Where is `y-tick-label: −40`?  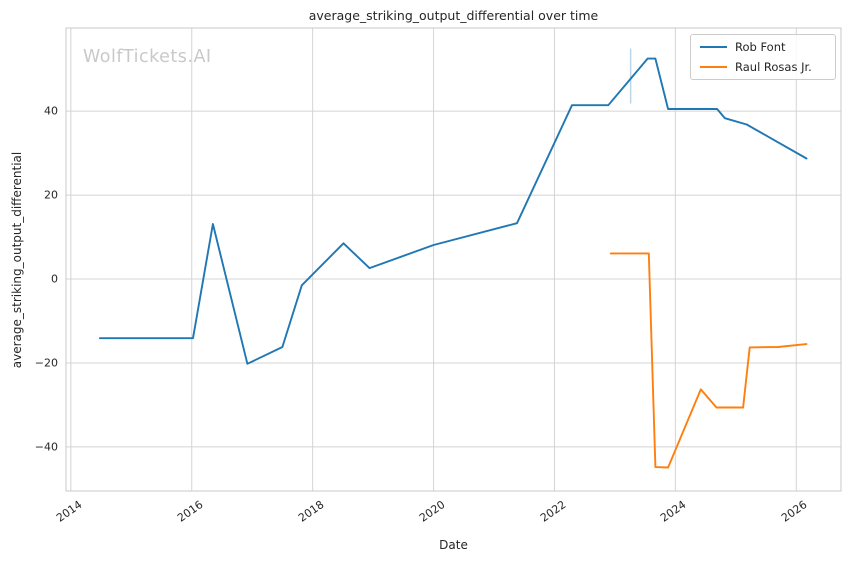
y-tick-label: −40 is located at coordinates (46, 447).